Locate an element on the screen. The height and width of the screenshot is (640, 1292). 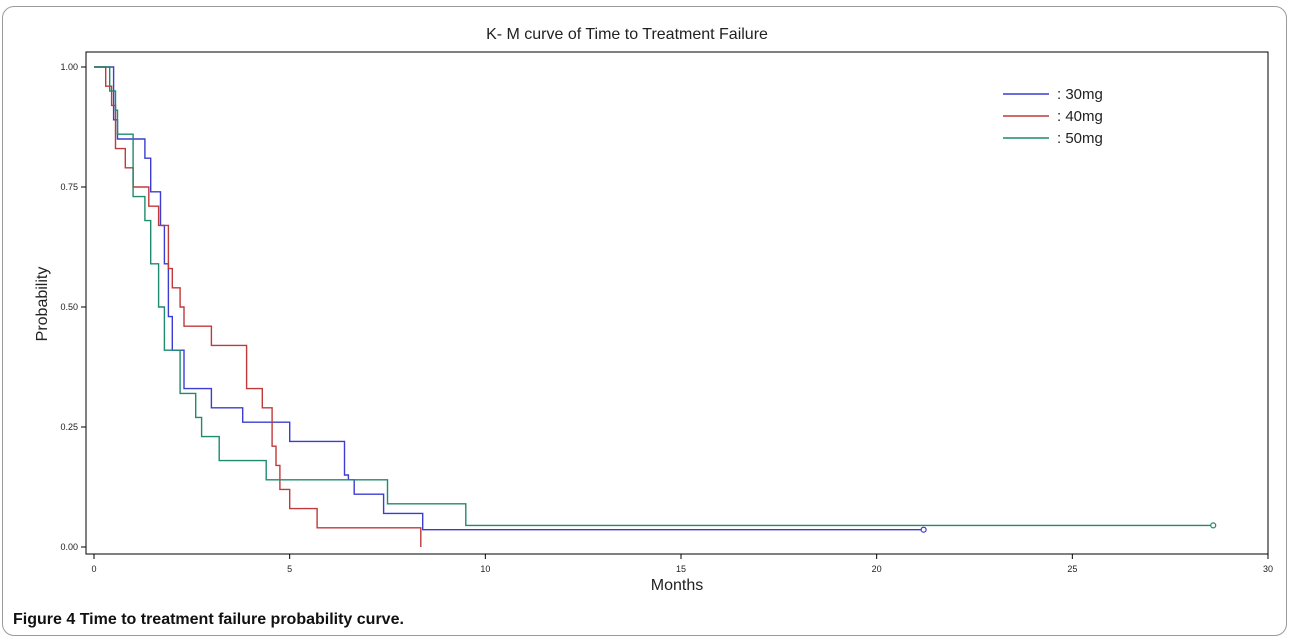
legend-label-3: : 50mg is located at coordinates (1080, 138).